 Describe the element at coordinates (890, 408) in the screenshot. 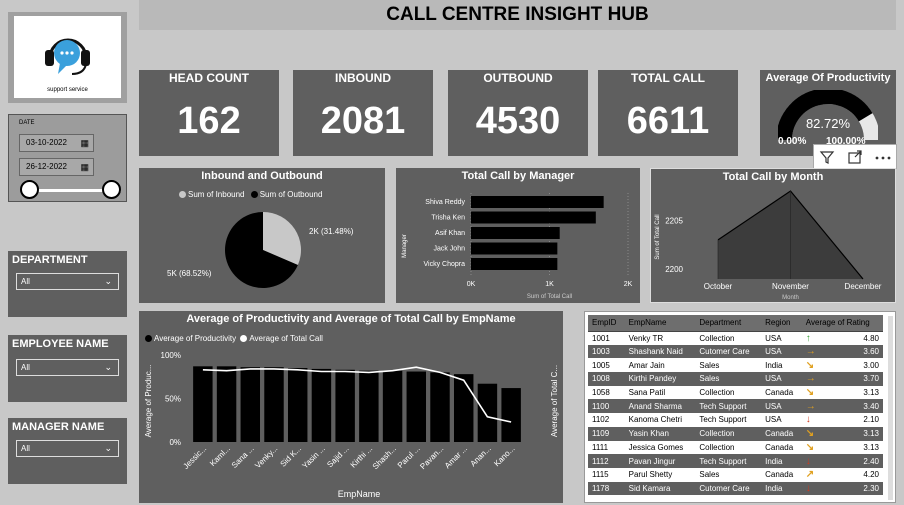

I see `table-scrollbar` at that location.